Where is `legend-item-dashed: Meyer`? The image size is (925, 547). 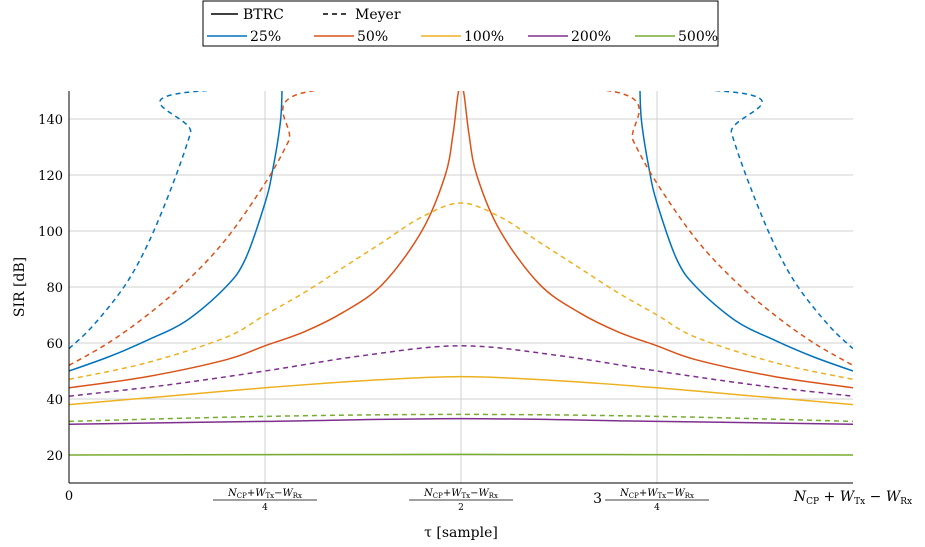
legend-item-dashed: Meyer is located at coordinates (362, 15).